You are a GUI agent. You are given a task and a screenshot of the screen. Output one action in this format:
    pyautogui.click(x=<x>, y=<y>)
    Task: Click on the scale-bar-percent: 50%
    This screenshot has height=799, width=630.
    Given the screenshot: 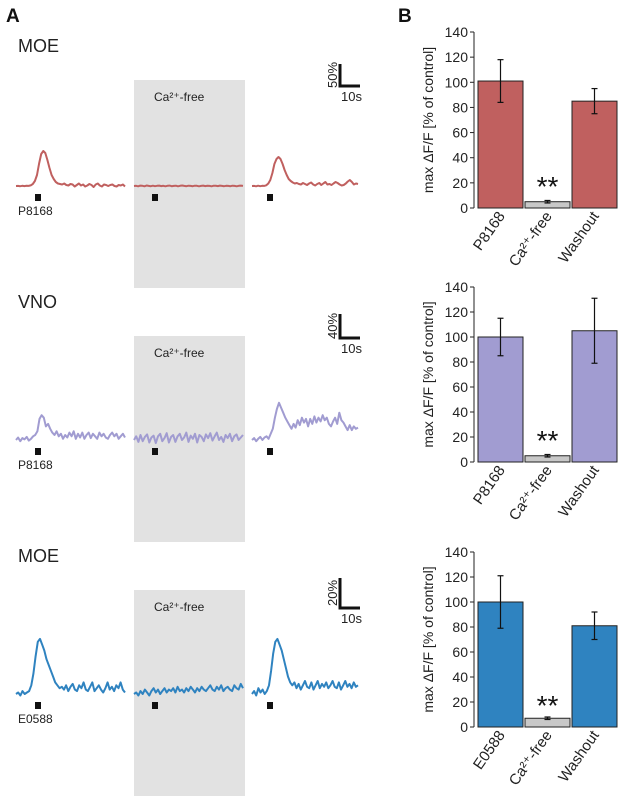 What is the action you would take?
    pyautogui.click(x=332, y=75)
    